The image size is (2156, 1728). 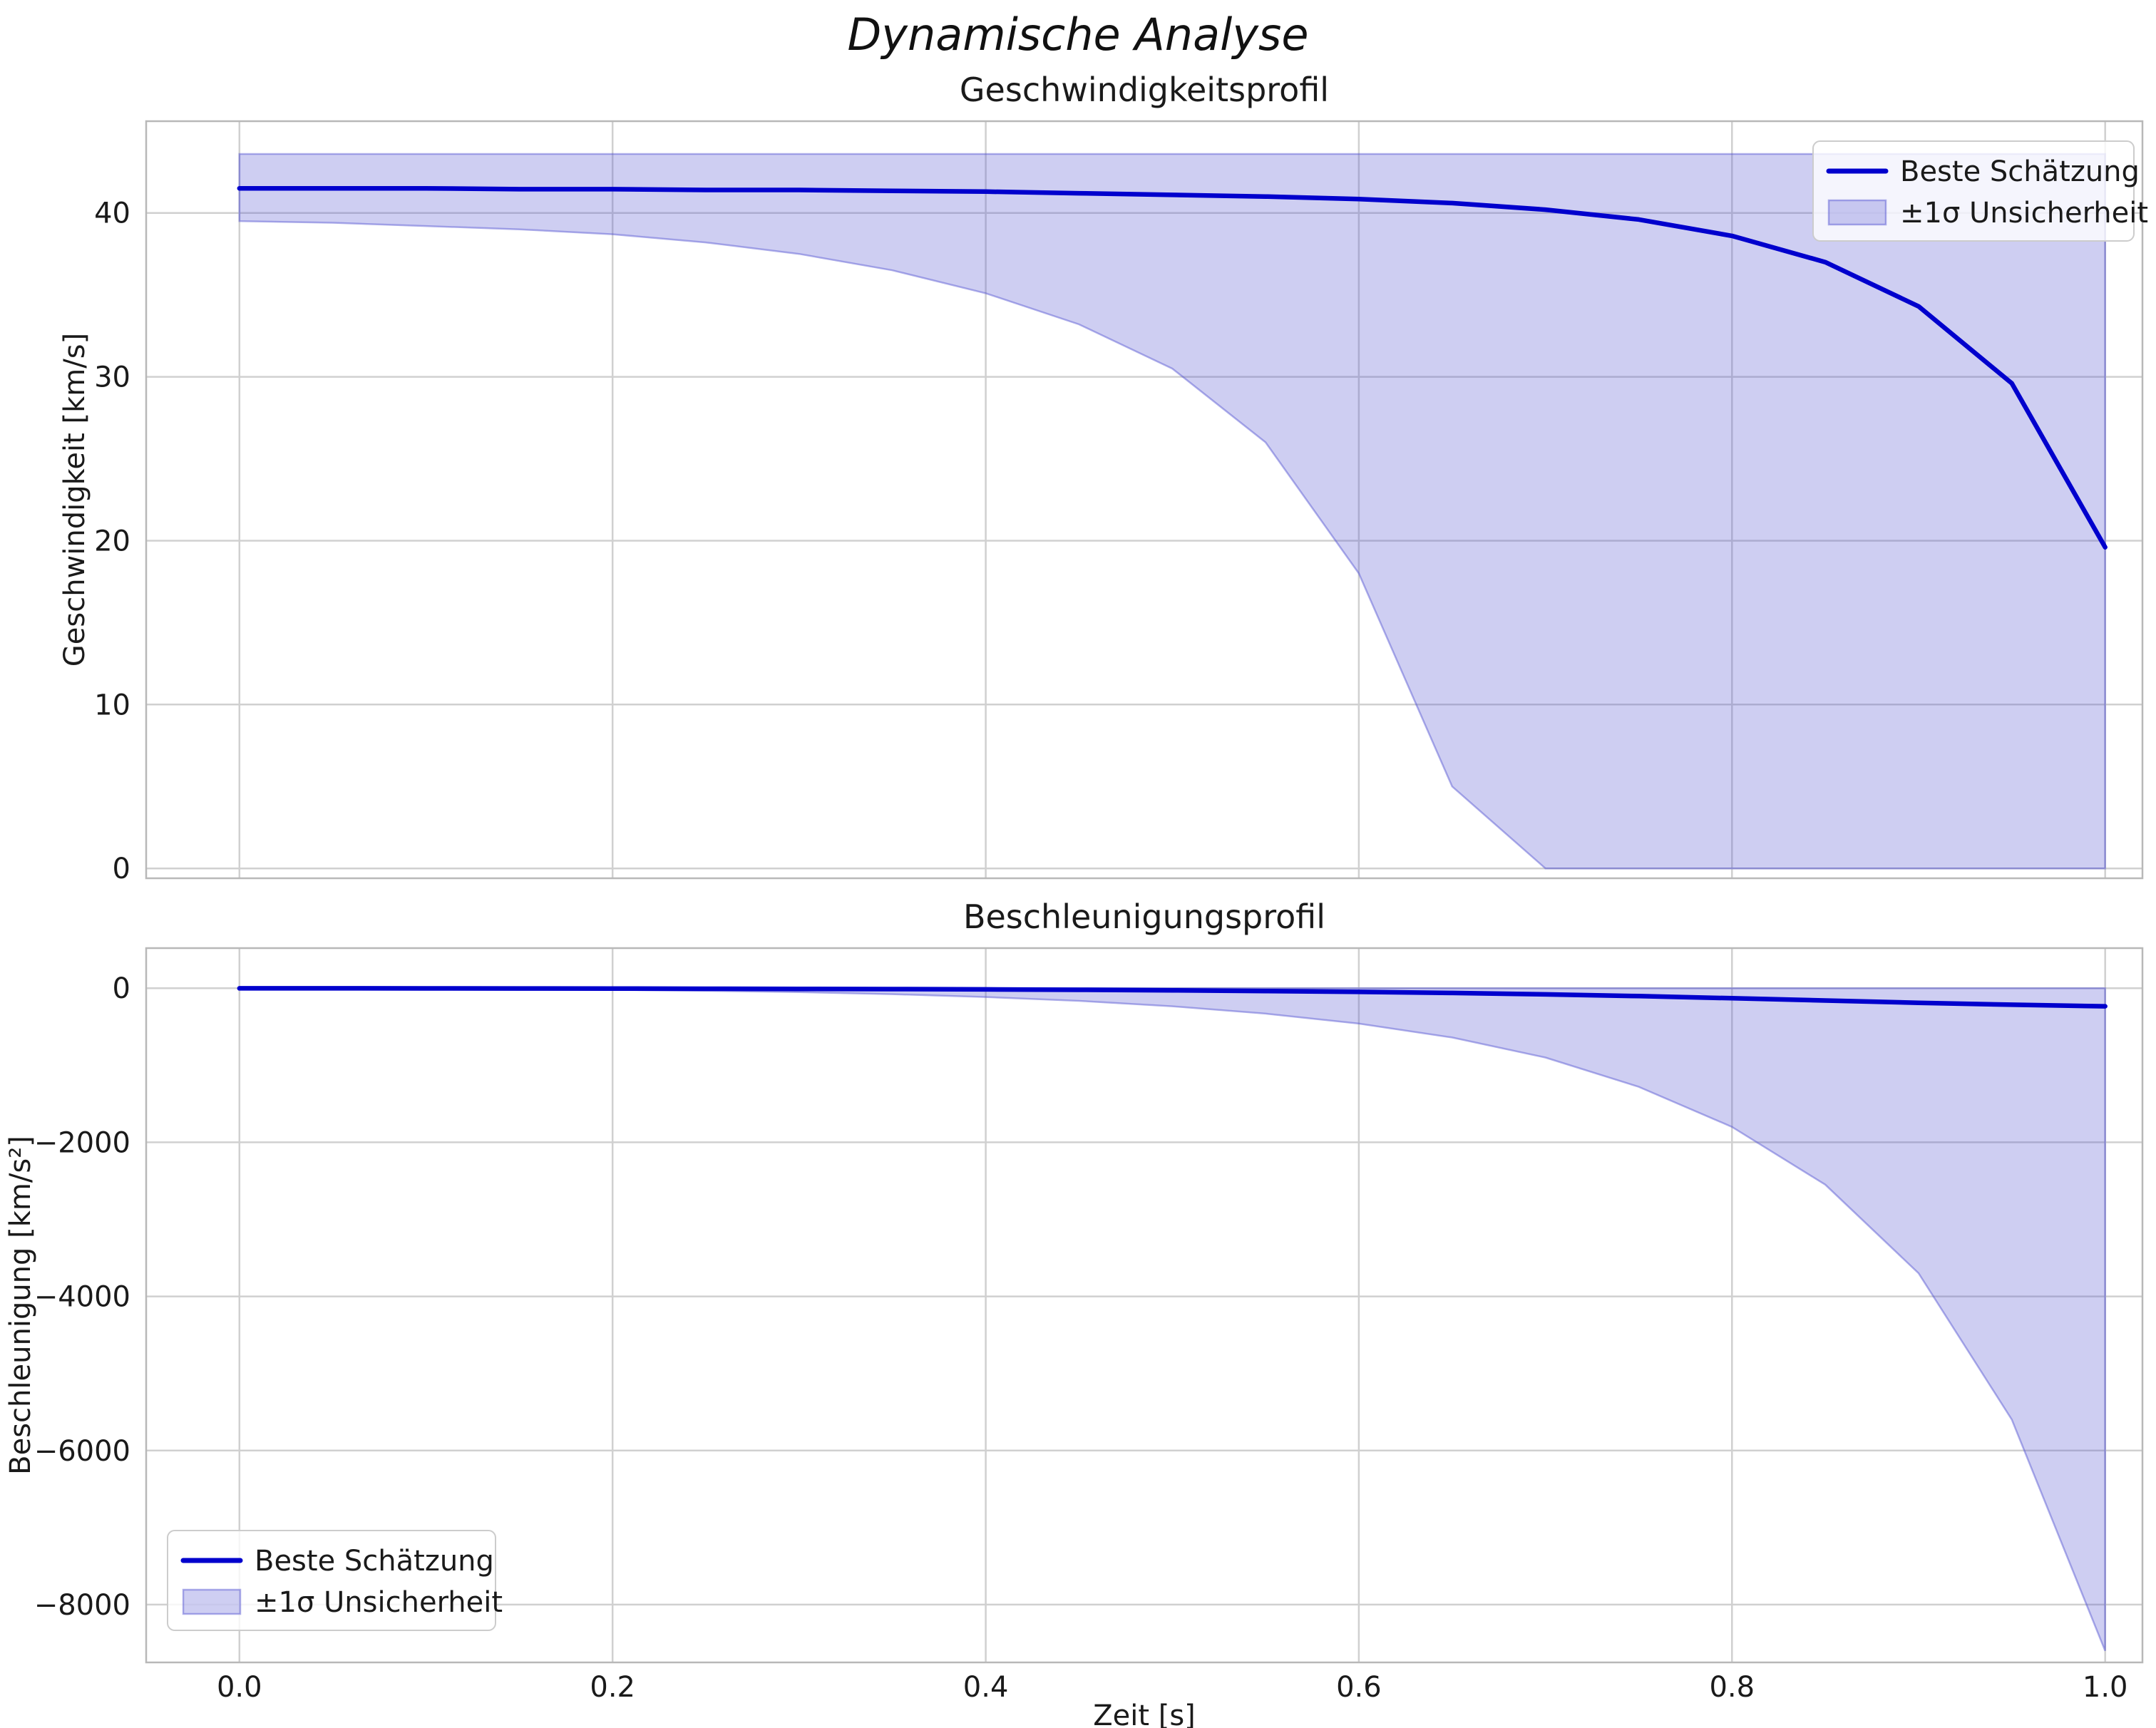 I want to click on y-tick-label: 20, so click(x=112, y=541).